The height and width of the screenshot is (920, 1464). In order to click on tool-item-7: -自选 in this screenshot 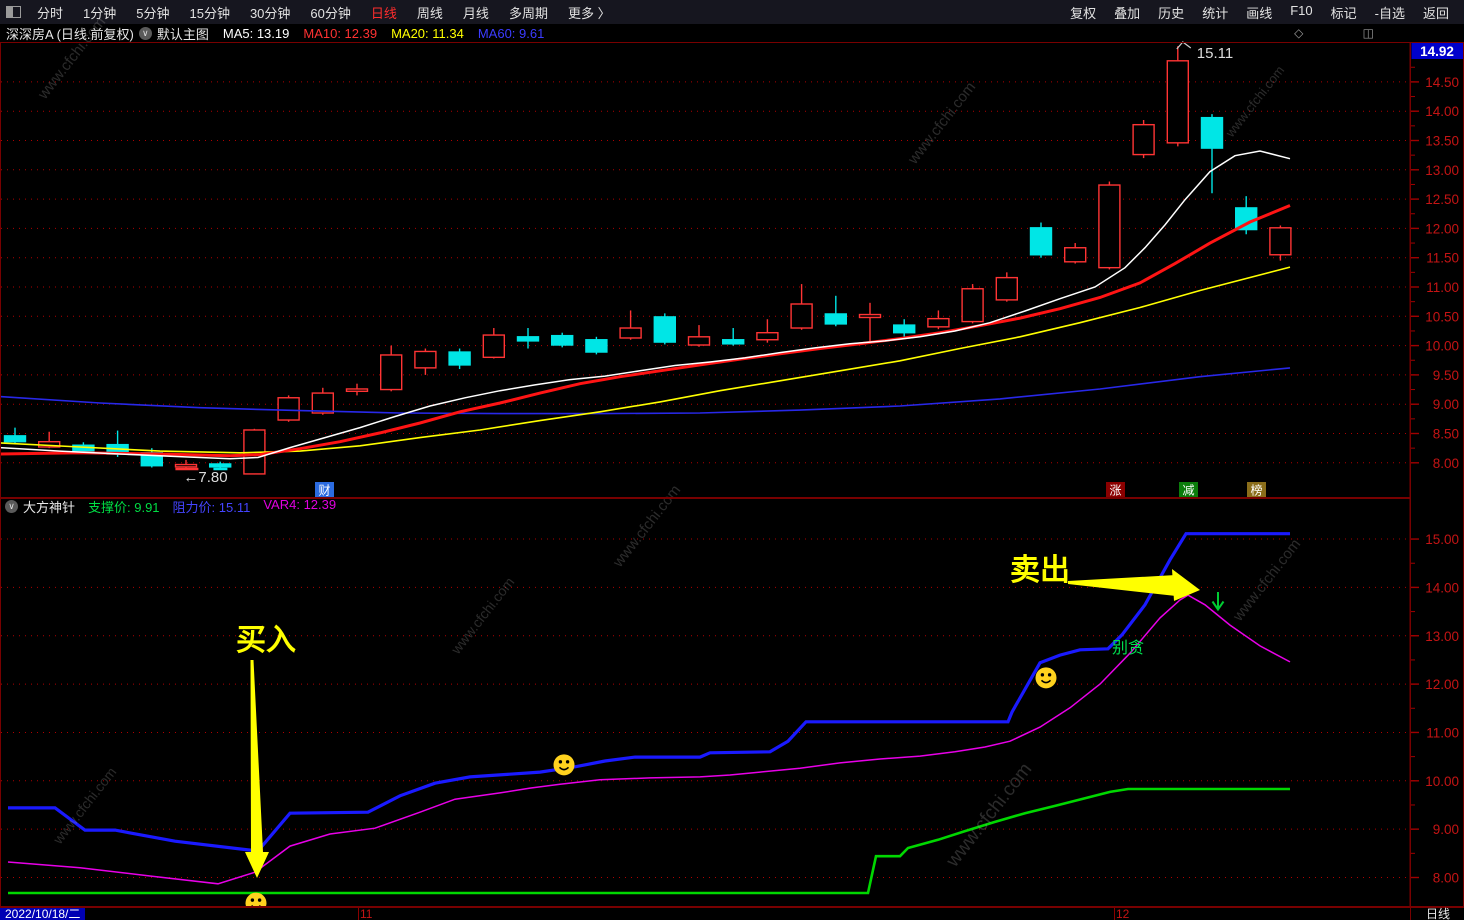, I will do `click(1389, 13)`.